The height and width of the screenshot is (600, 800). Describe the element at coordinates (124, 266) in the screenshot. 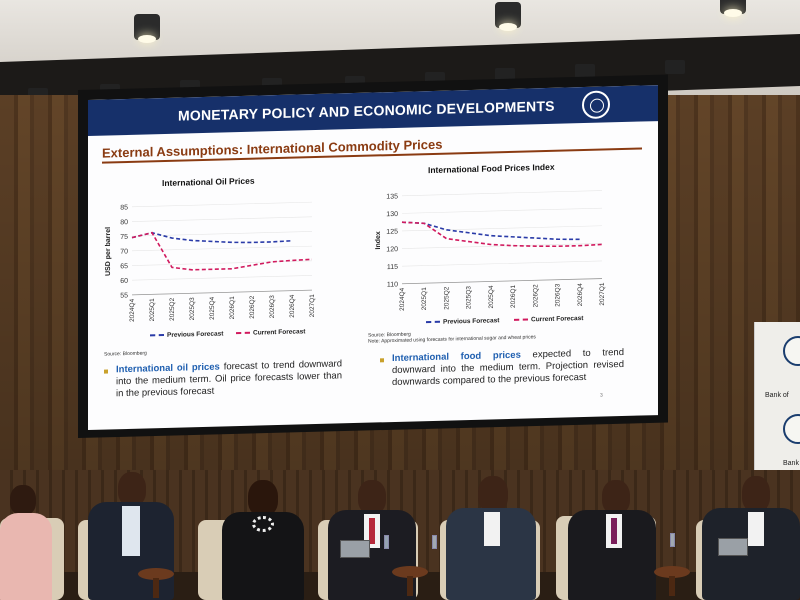

I see `y-tick-label: 65` at that location.